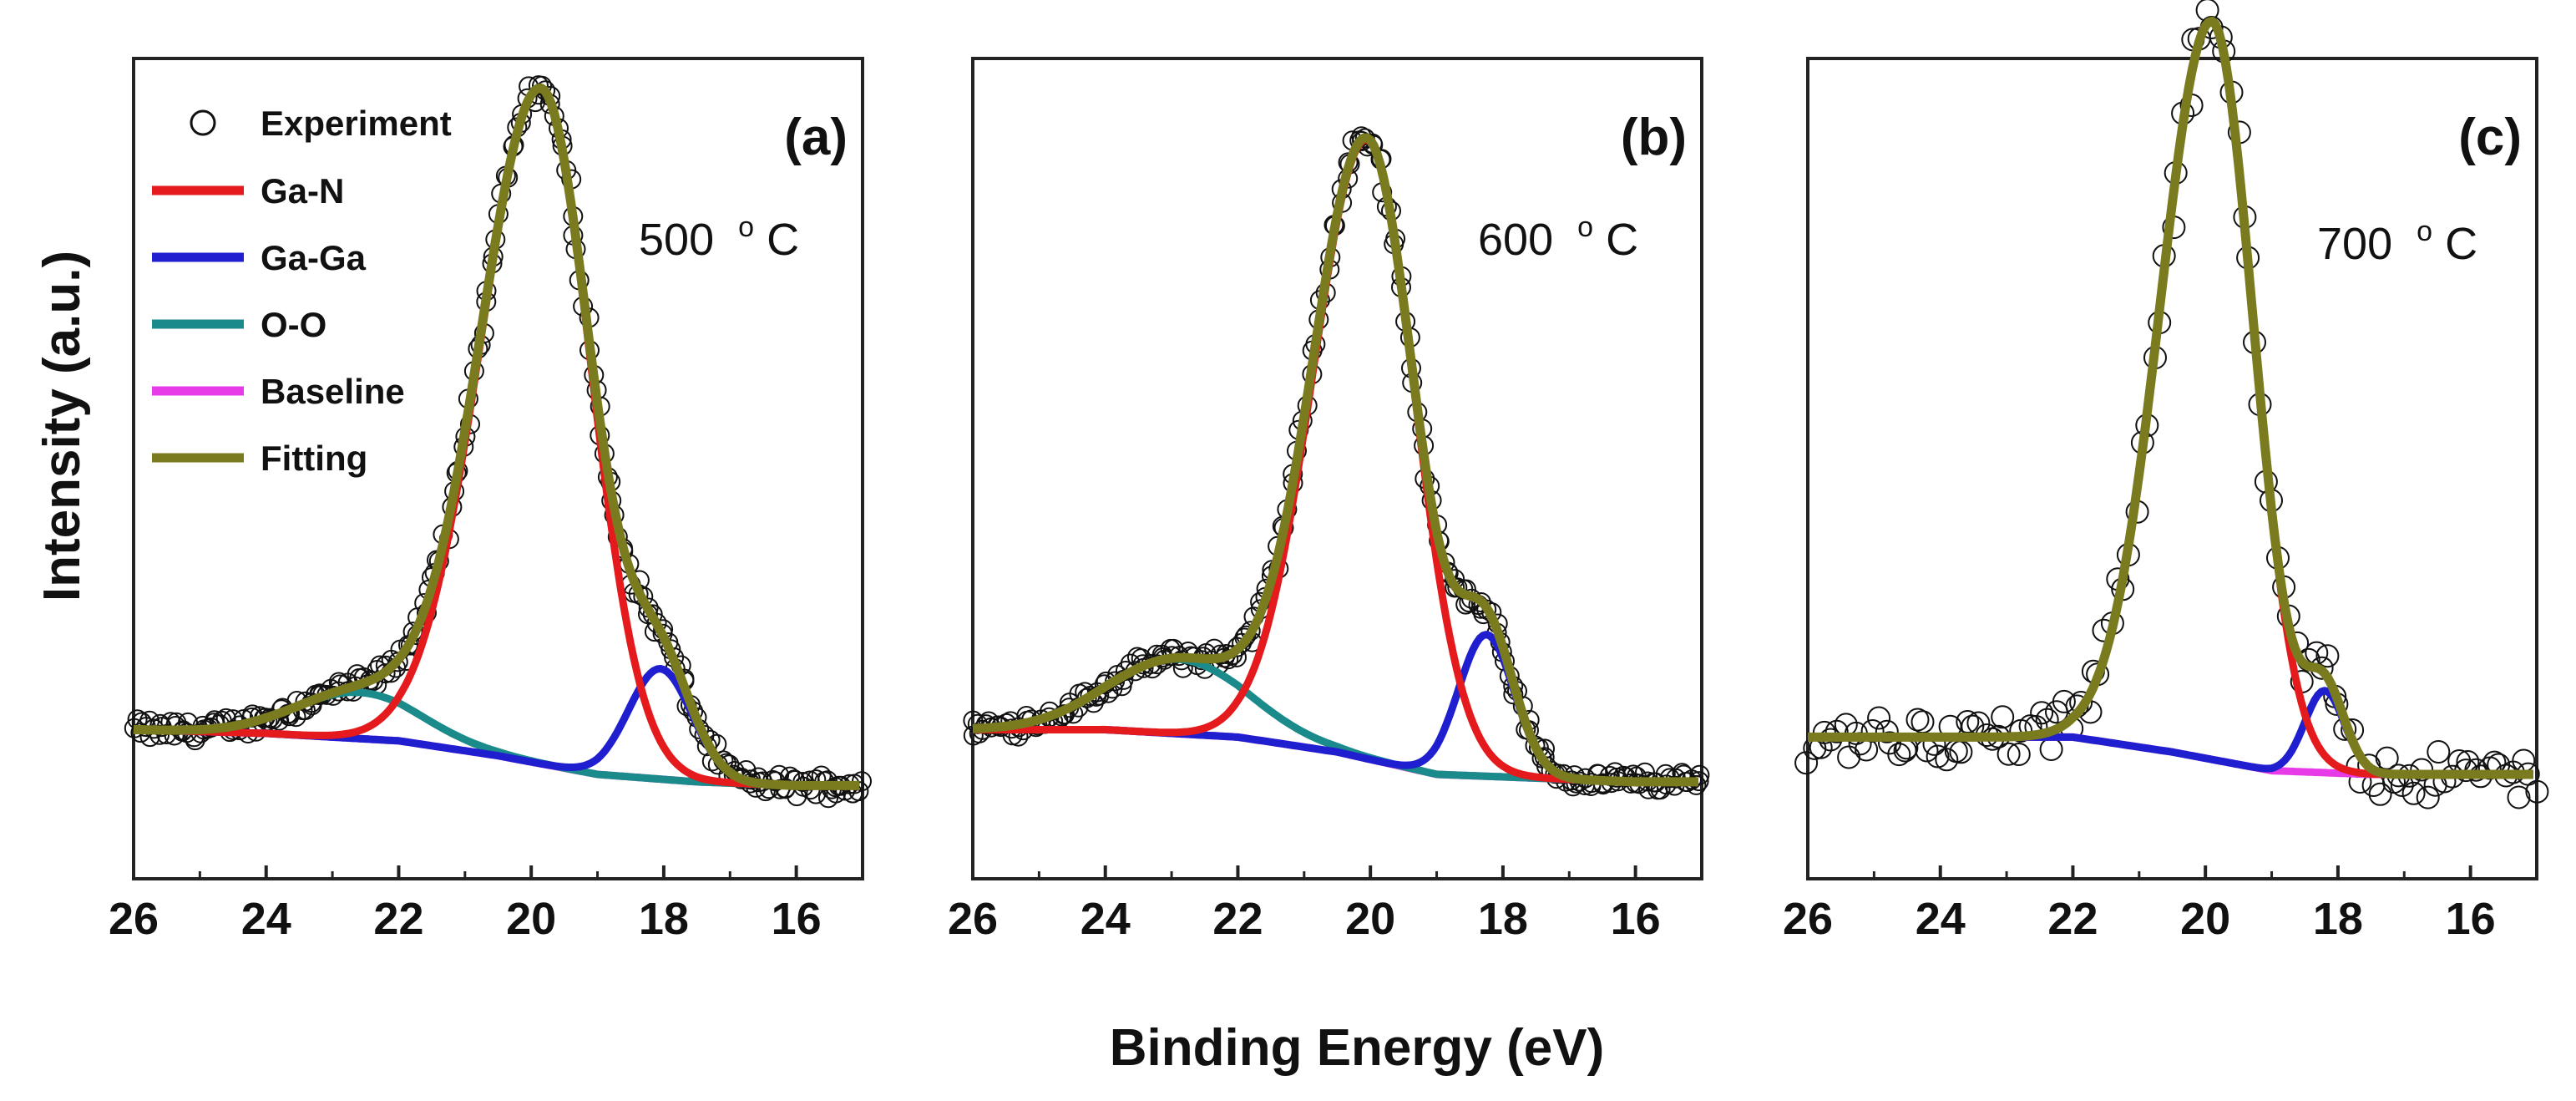 The height and width of the screenshot is (1101, 2576). I want to click on panel-c-x-tick-label: 20, so click(2205, 919).